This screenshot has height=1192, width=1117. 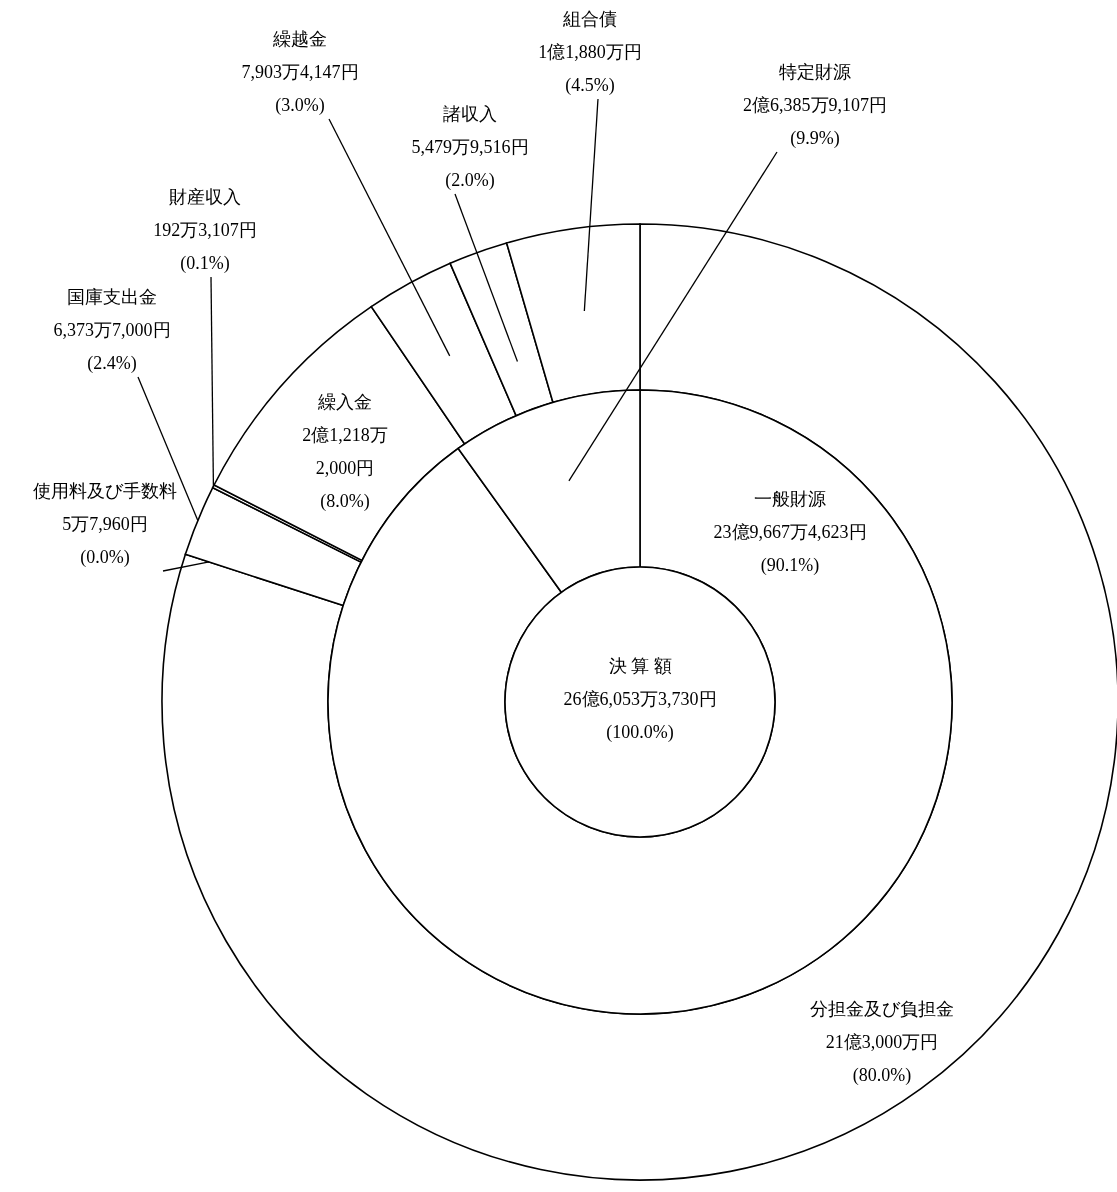 I want to click on text: 5万7,960円 (0.0%), so click(x=105, y=540).